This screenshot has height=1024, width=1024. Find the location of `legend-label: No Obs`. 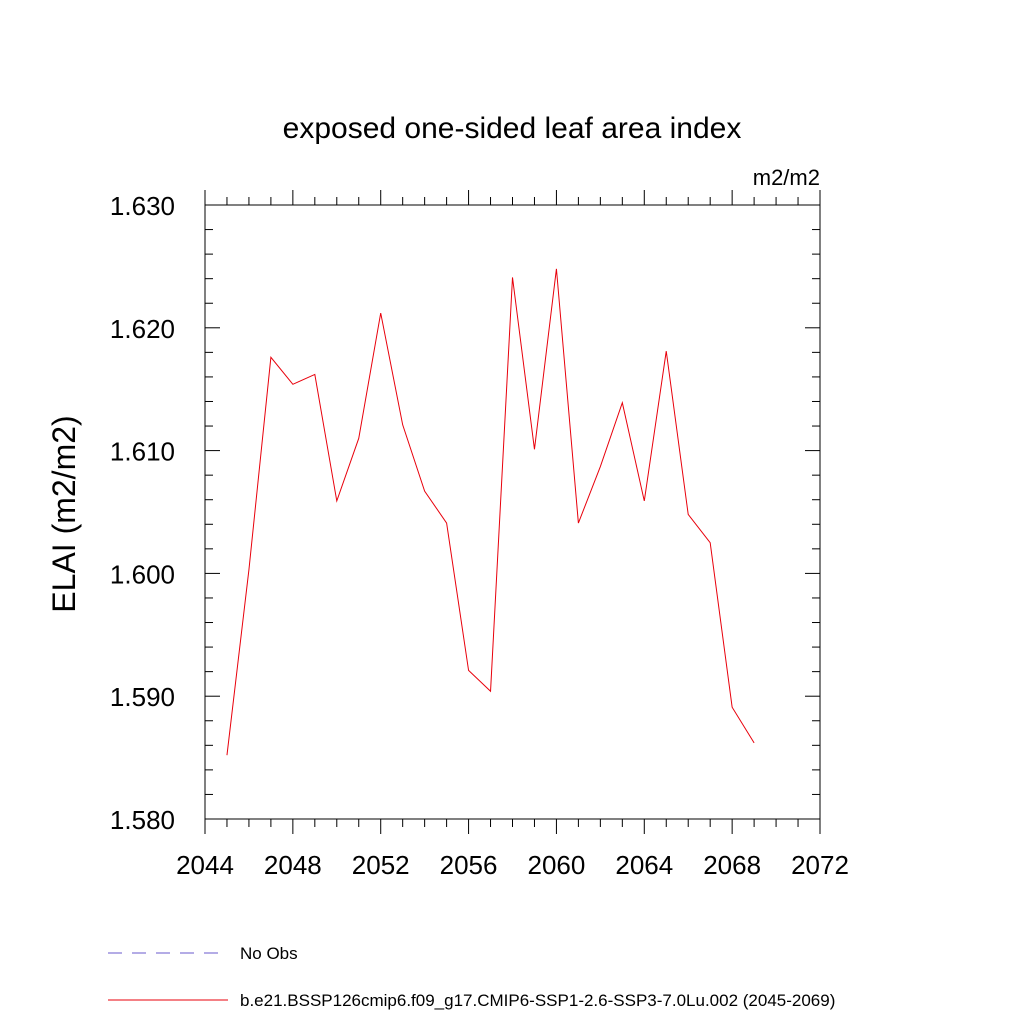

legend-label: No Obs is located at coordinates (269, 953).